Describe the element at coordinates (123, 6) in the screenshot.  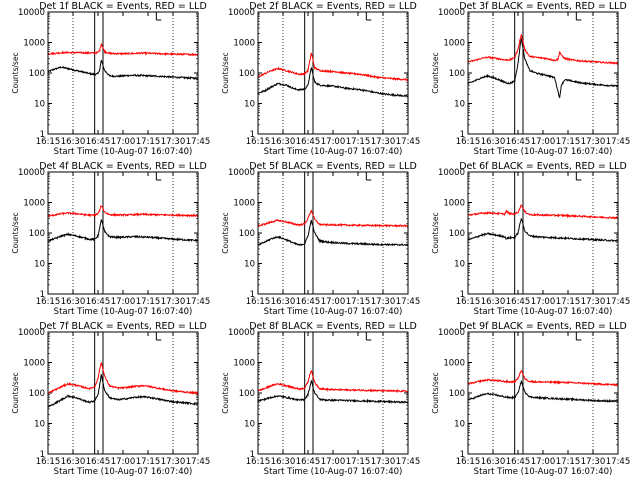
I see `chart-title: Det 1f BLACK = Events, RED = LLD` at that location.